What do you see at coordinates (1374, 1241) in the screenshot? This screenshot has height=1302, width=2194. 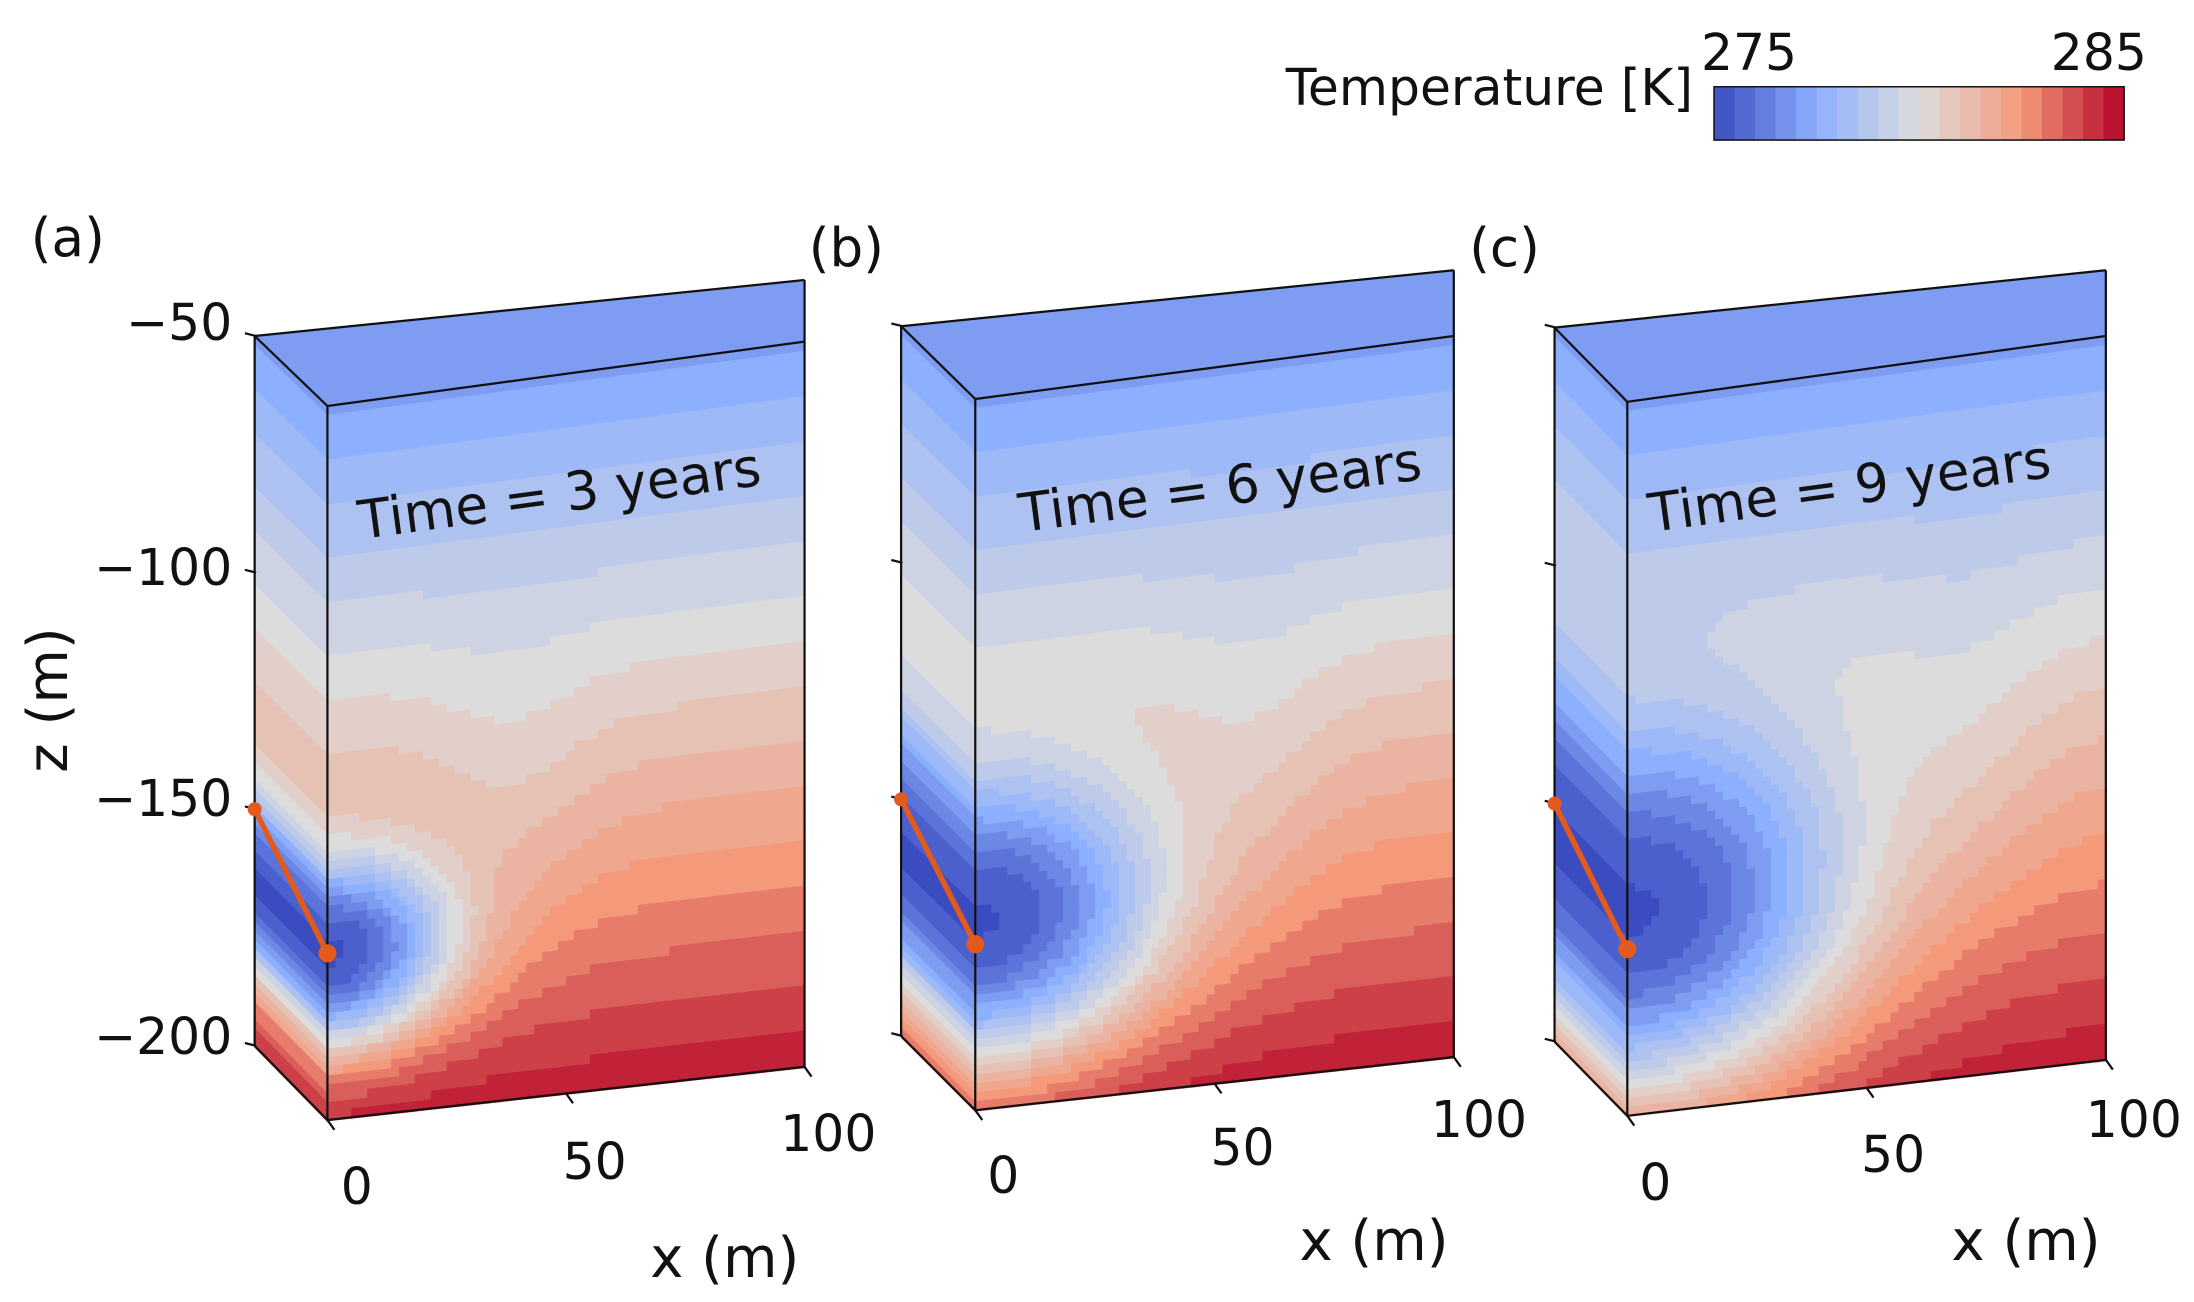 I see `x-axis-title-b: x (m)` at bounding box center [1374, 1241].